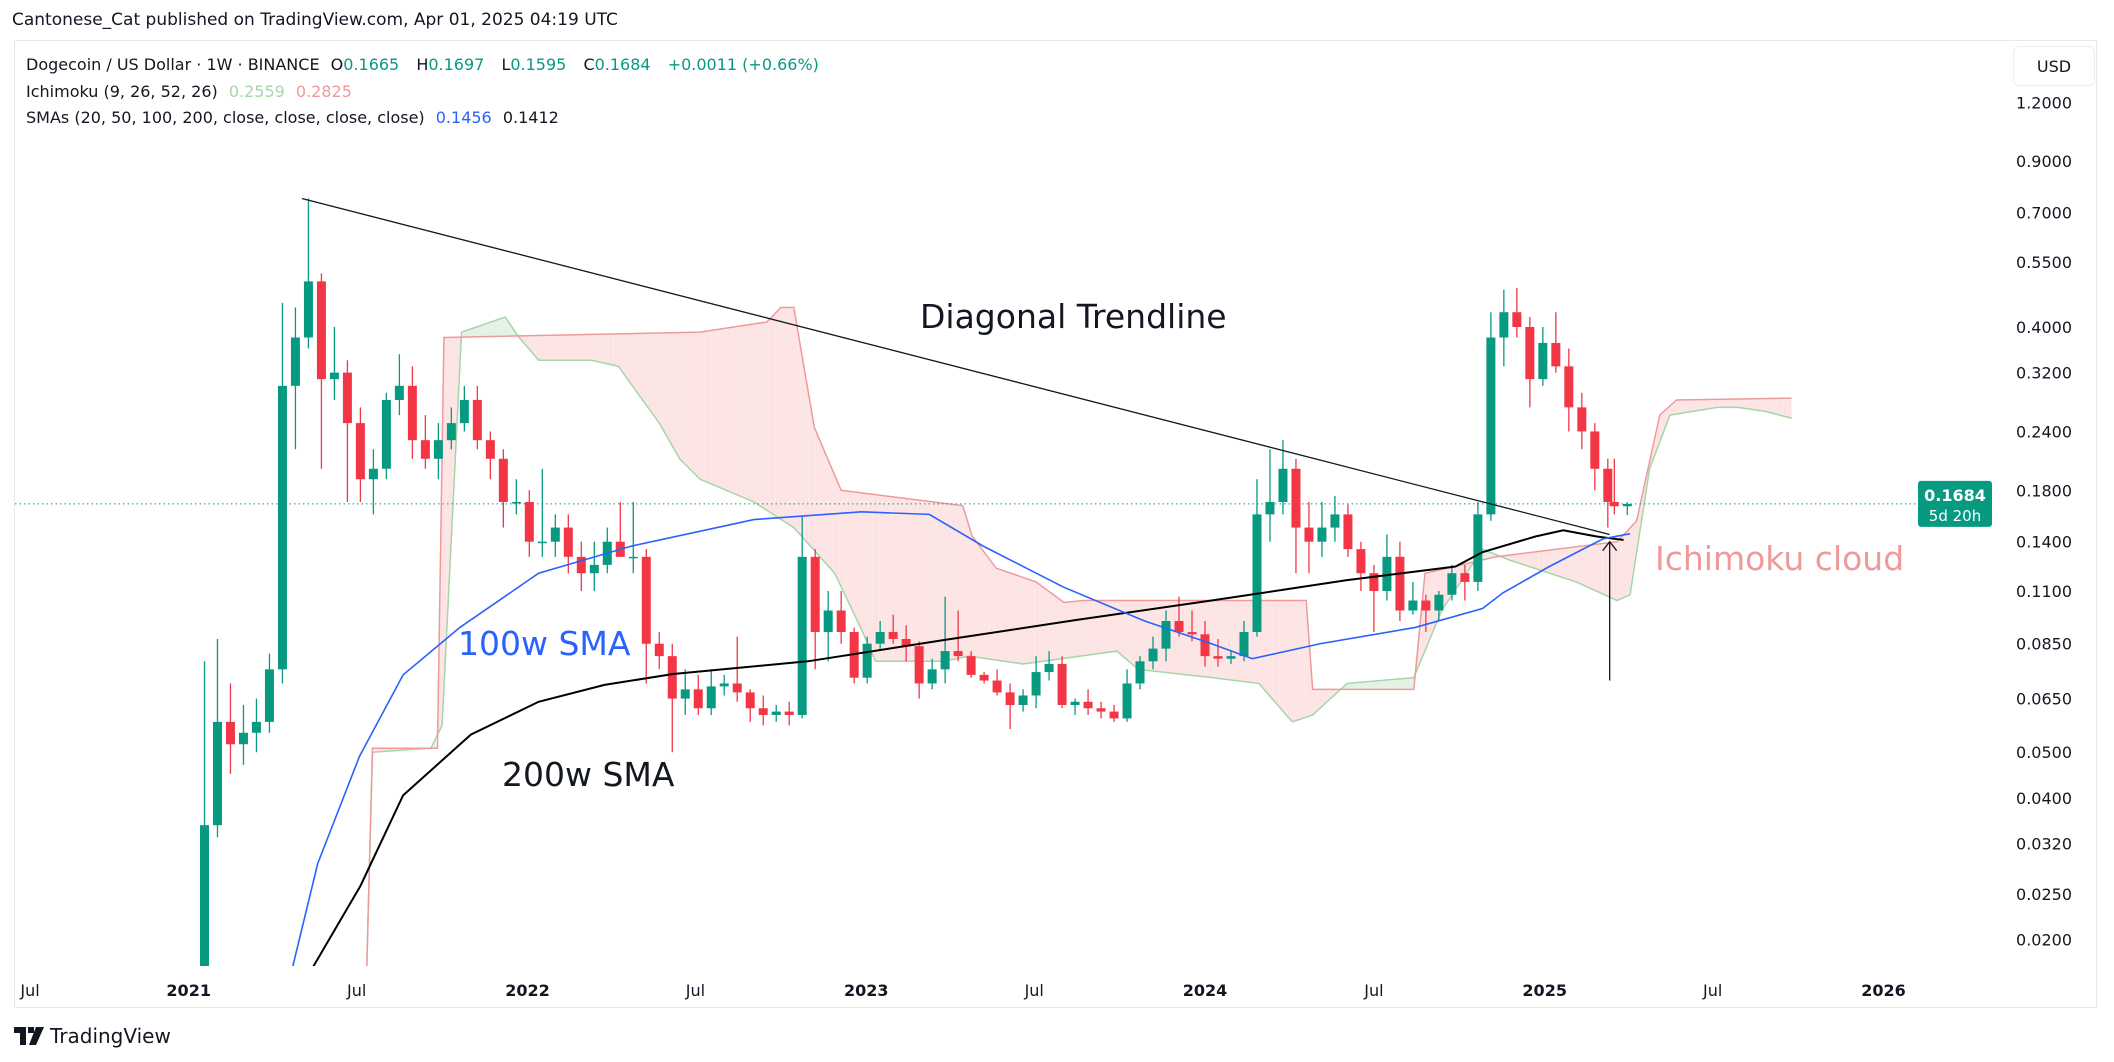  Describe the element at coordinates (425, 92) in the screenshot. I see `legend-ichimoku-row: Ichimoku (9, 26, 52, 26) 0.2559 0.2825` at that location.